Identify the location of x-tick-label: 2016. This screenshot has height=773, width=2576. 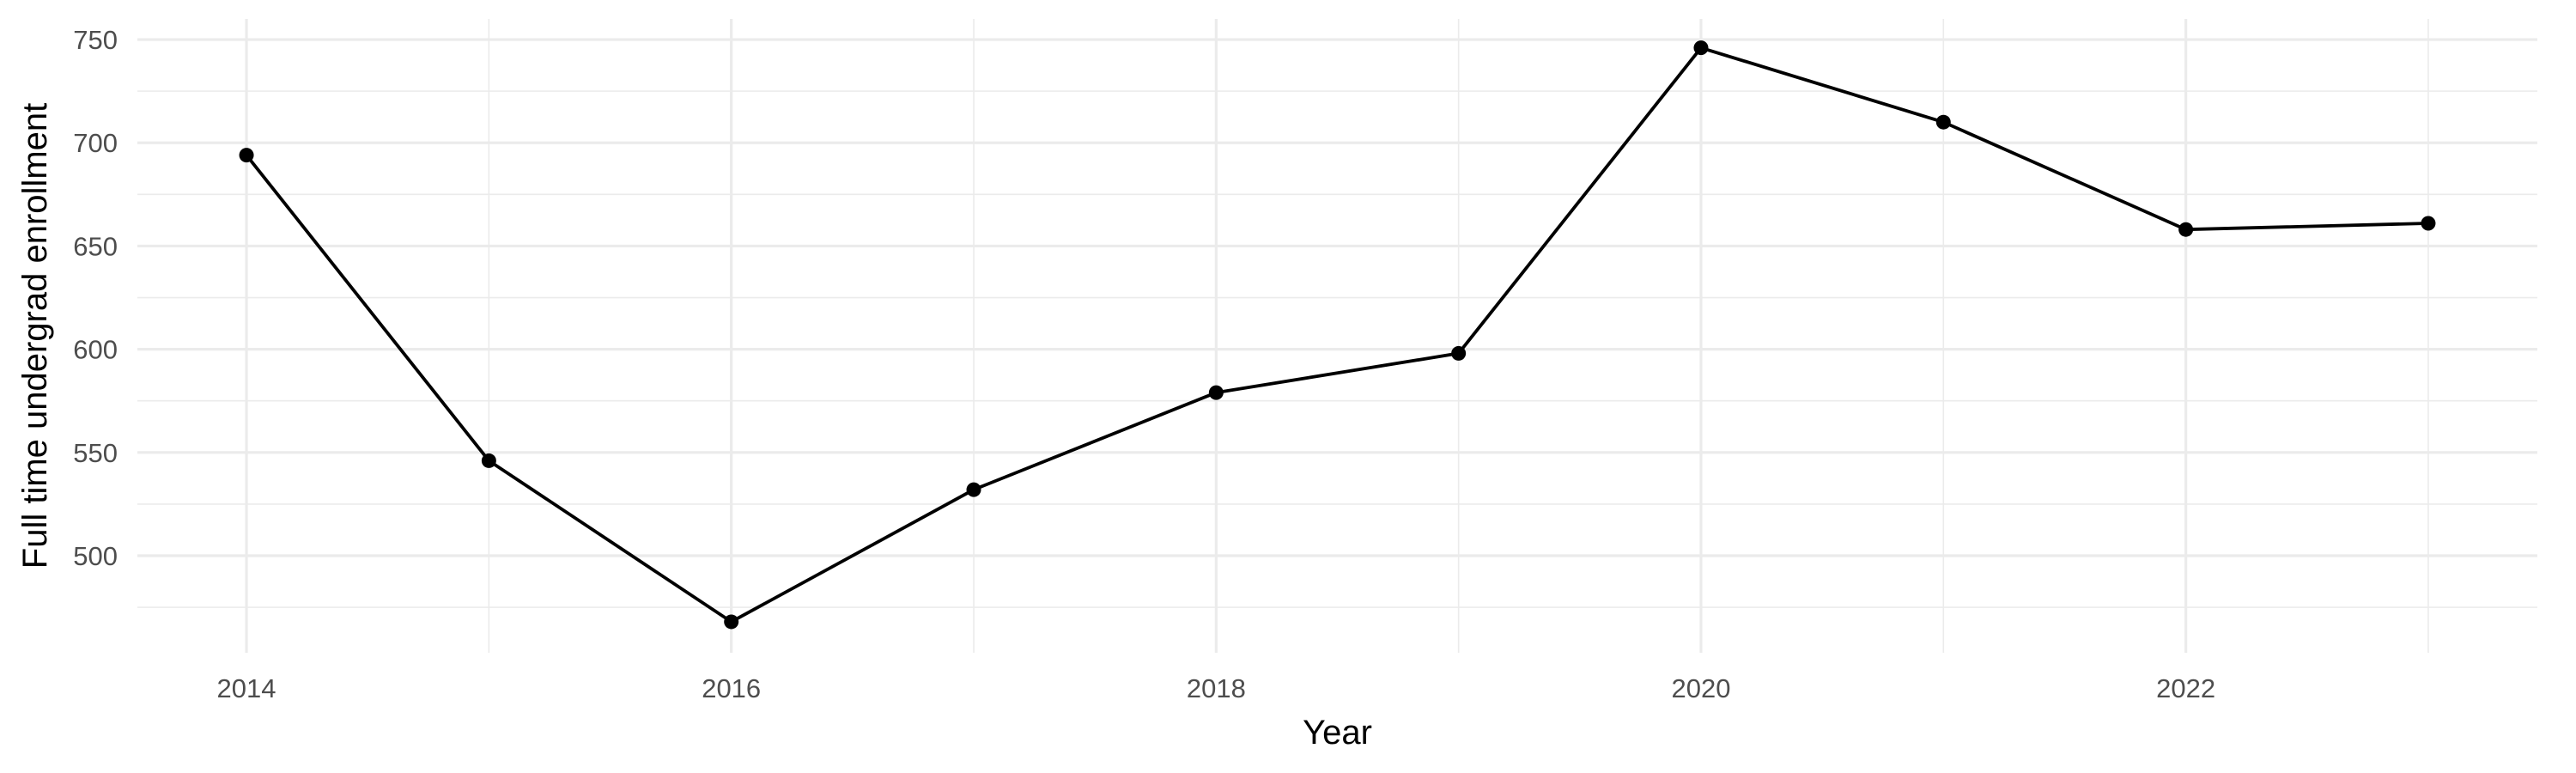
(731, 688).